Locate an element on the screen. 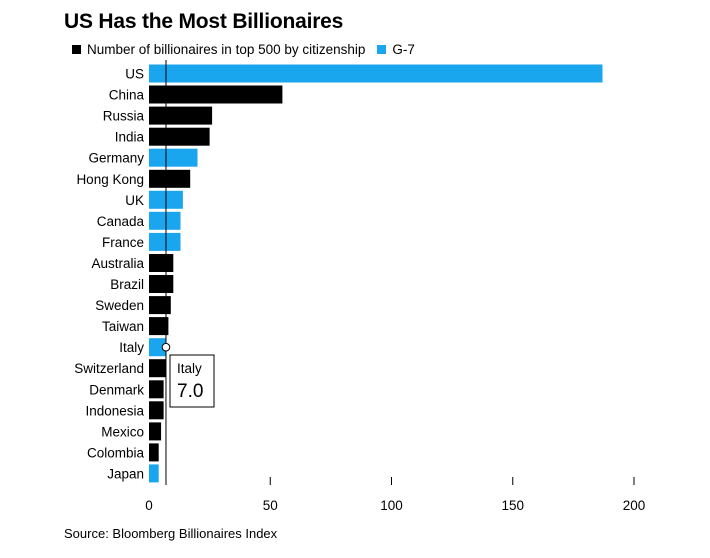 The width and height of the screenshot is (710, 558). category-label-denmark: Denmark is located at coordinates (116, 389).